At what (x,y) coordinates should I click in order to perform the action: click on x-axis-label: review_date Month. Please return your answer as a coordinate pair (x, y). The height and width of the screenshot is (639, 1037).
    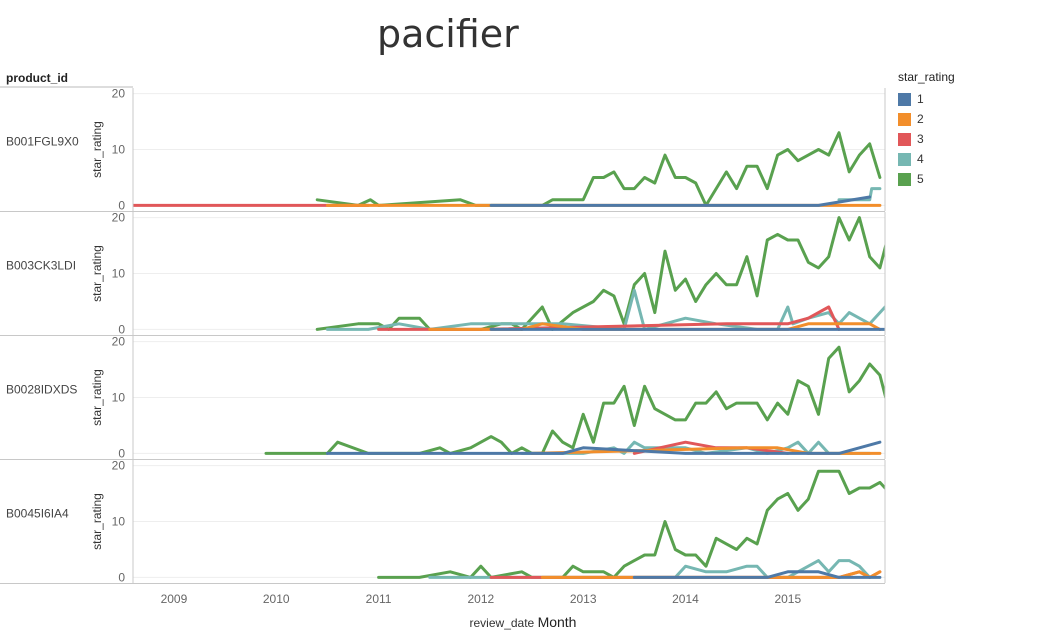
    Looking at the image, I should click on (523, 622).